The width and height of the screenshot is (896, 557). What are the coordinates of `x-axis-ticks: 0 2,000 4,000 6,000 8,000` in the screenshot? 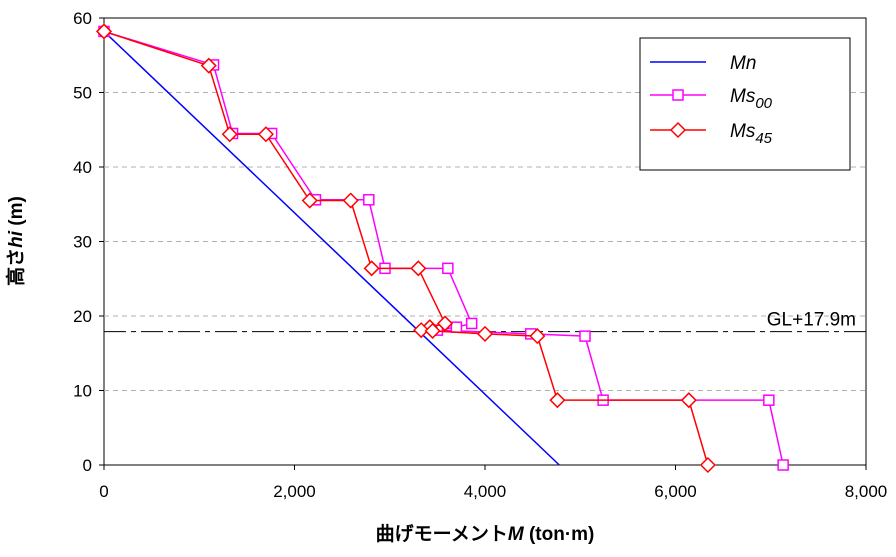 It's located at (493, 483).